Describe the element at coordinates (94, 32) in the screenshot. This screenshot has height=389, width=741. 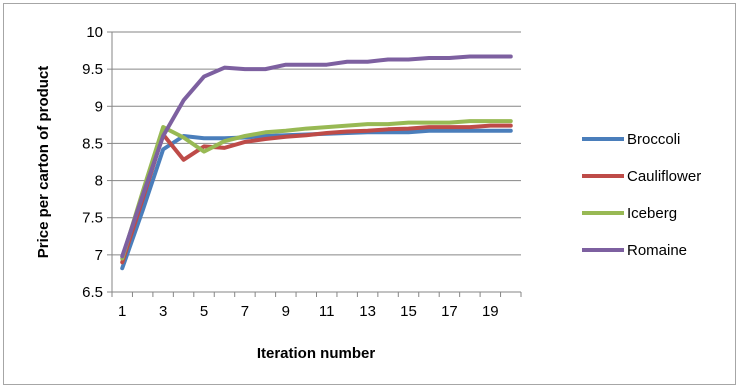
I see `y-tick-label: 10` at that location.